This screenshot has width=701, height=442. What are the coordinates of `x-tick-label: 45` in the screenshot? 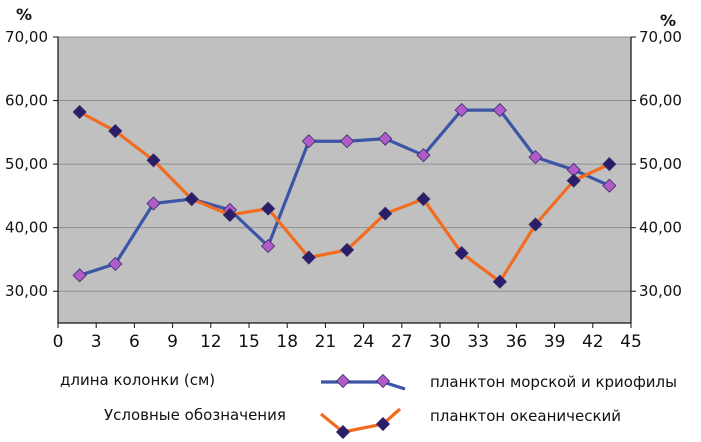 It's located at (631, 342).